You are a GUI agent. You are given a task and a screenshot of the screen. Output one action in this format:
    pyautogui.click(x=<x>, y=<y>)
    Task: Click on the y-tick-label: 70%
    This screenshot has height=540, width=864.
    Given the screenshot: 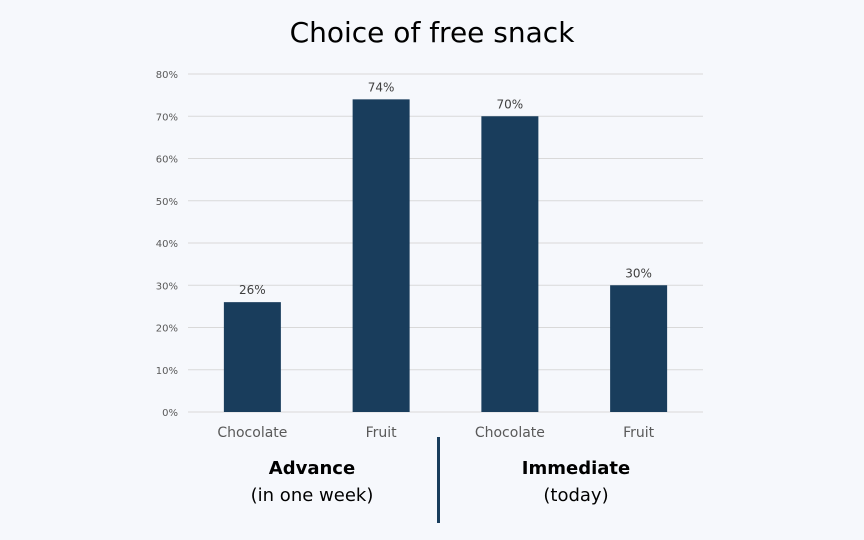 What is the action you would take?
    pyautogui.click(x=167, y=117)
    